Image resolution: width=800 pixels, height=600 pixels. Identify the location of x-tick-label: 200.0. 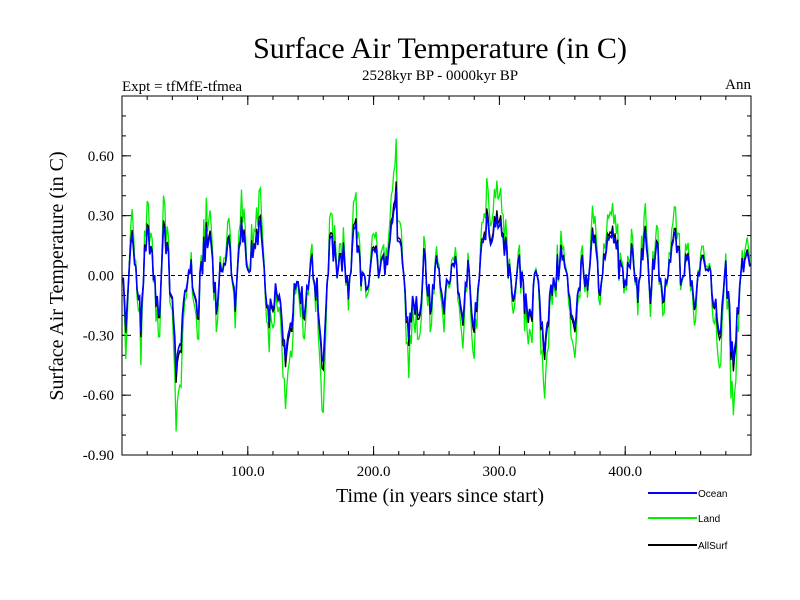
(374, 472).